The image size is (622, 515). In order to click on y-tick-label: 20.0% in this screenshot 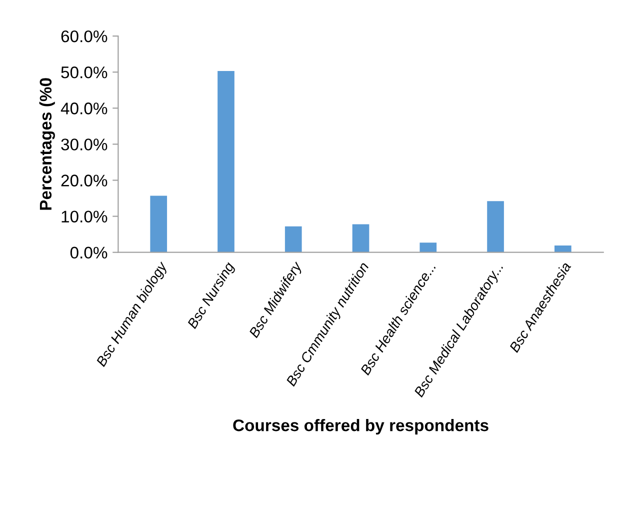, I will do `click(84, 180)`.